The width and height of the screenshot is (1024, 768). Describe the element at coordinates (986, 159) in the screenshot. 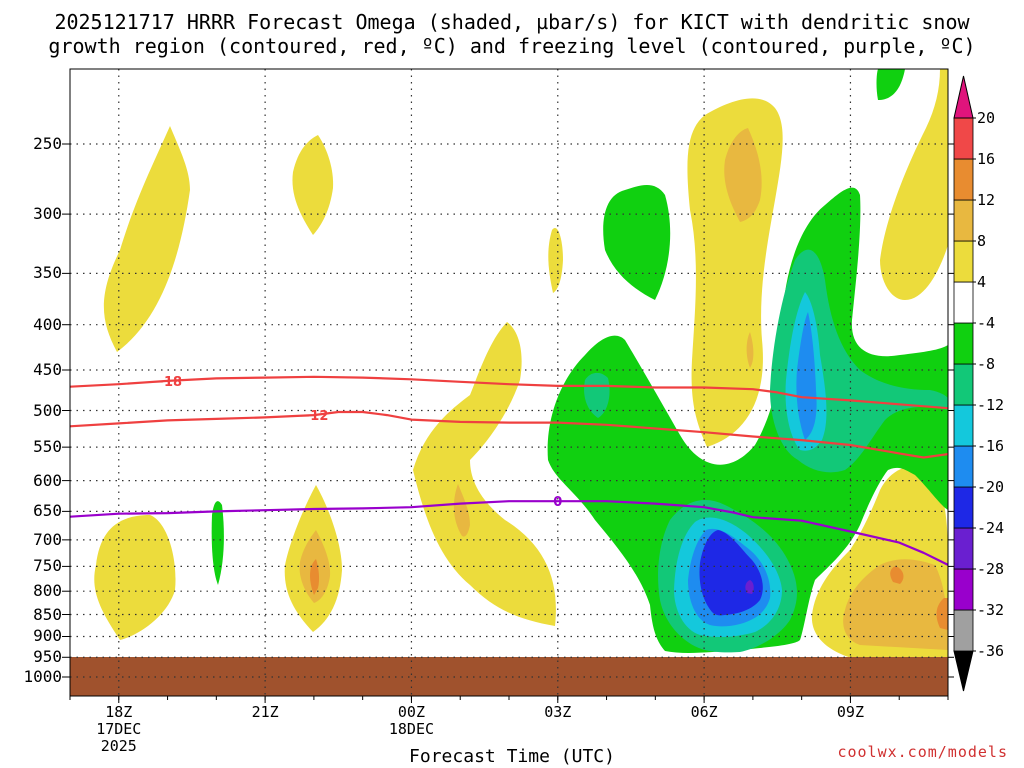

I see `colorbar-level-label: 16` at that location.